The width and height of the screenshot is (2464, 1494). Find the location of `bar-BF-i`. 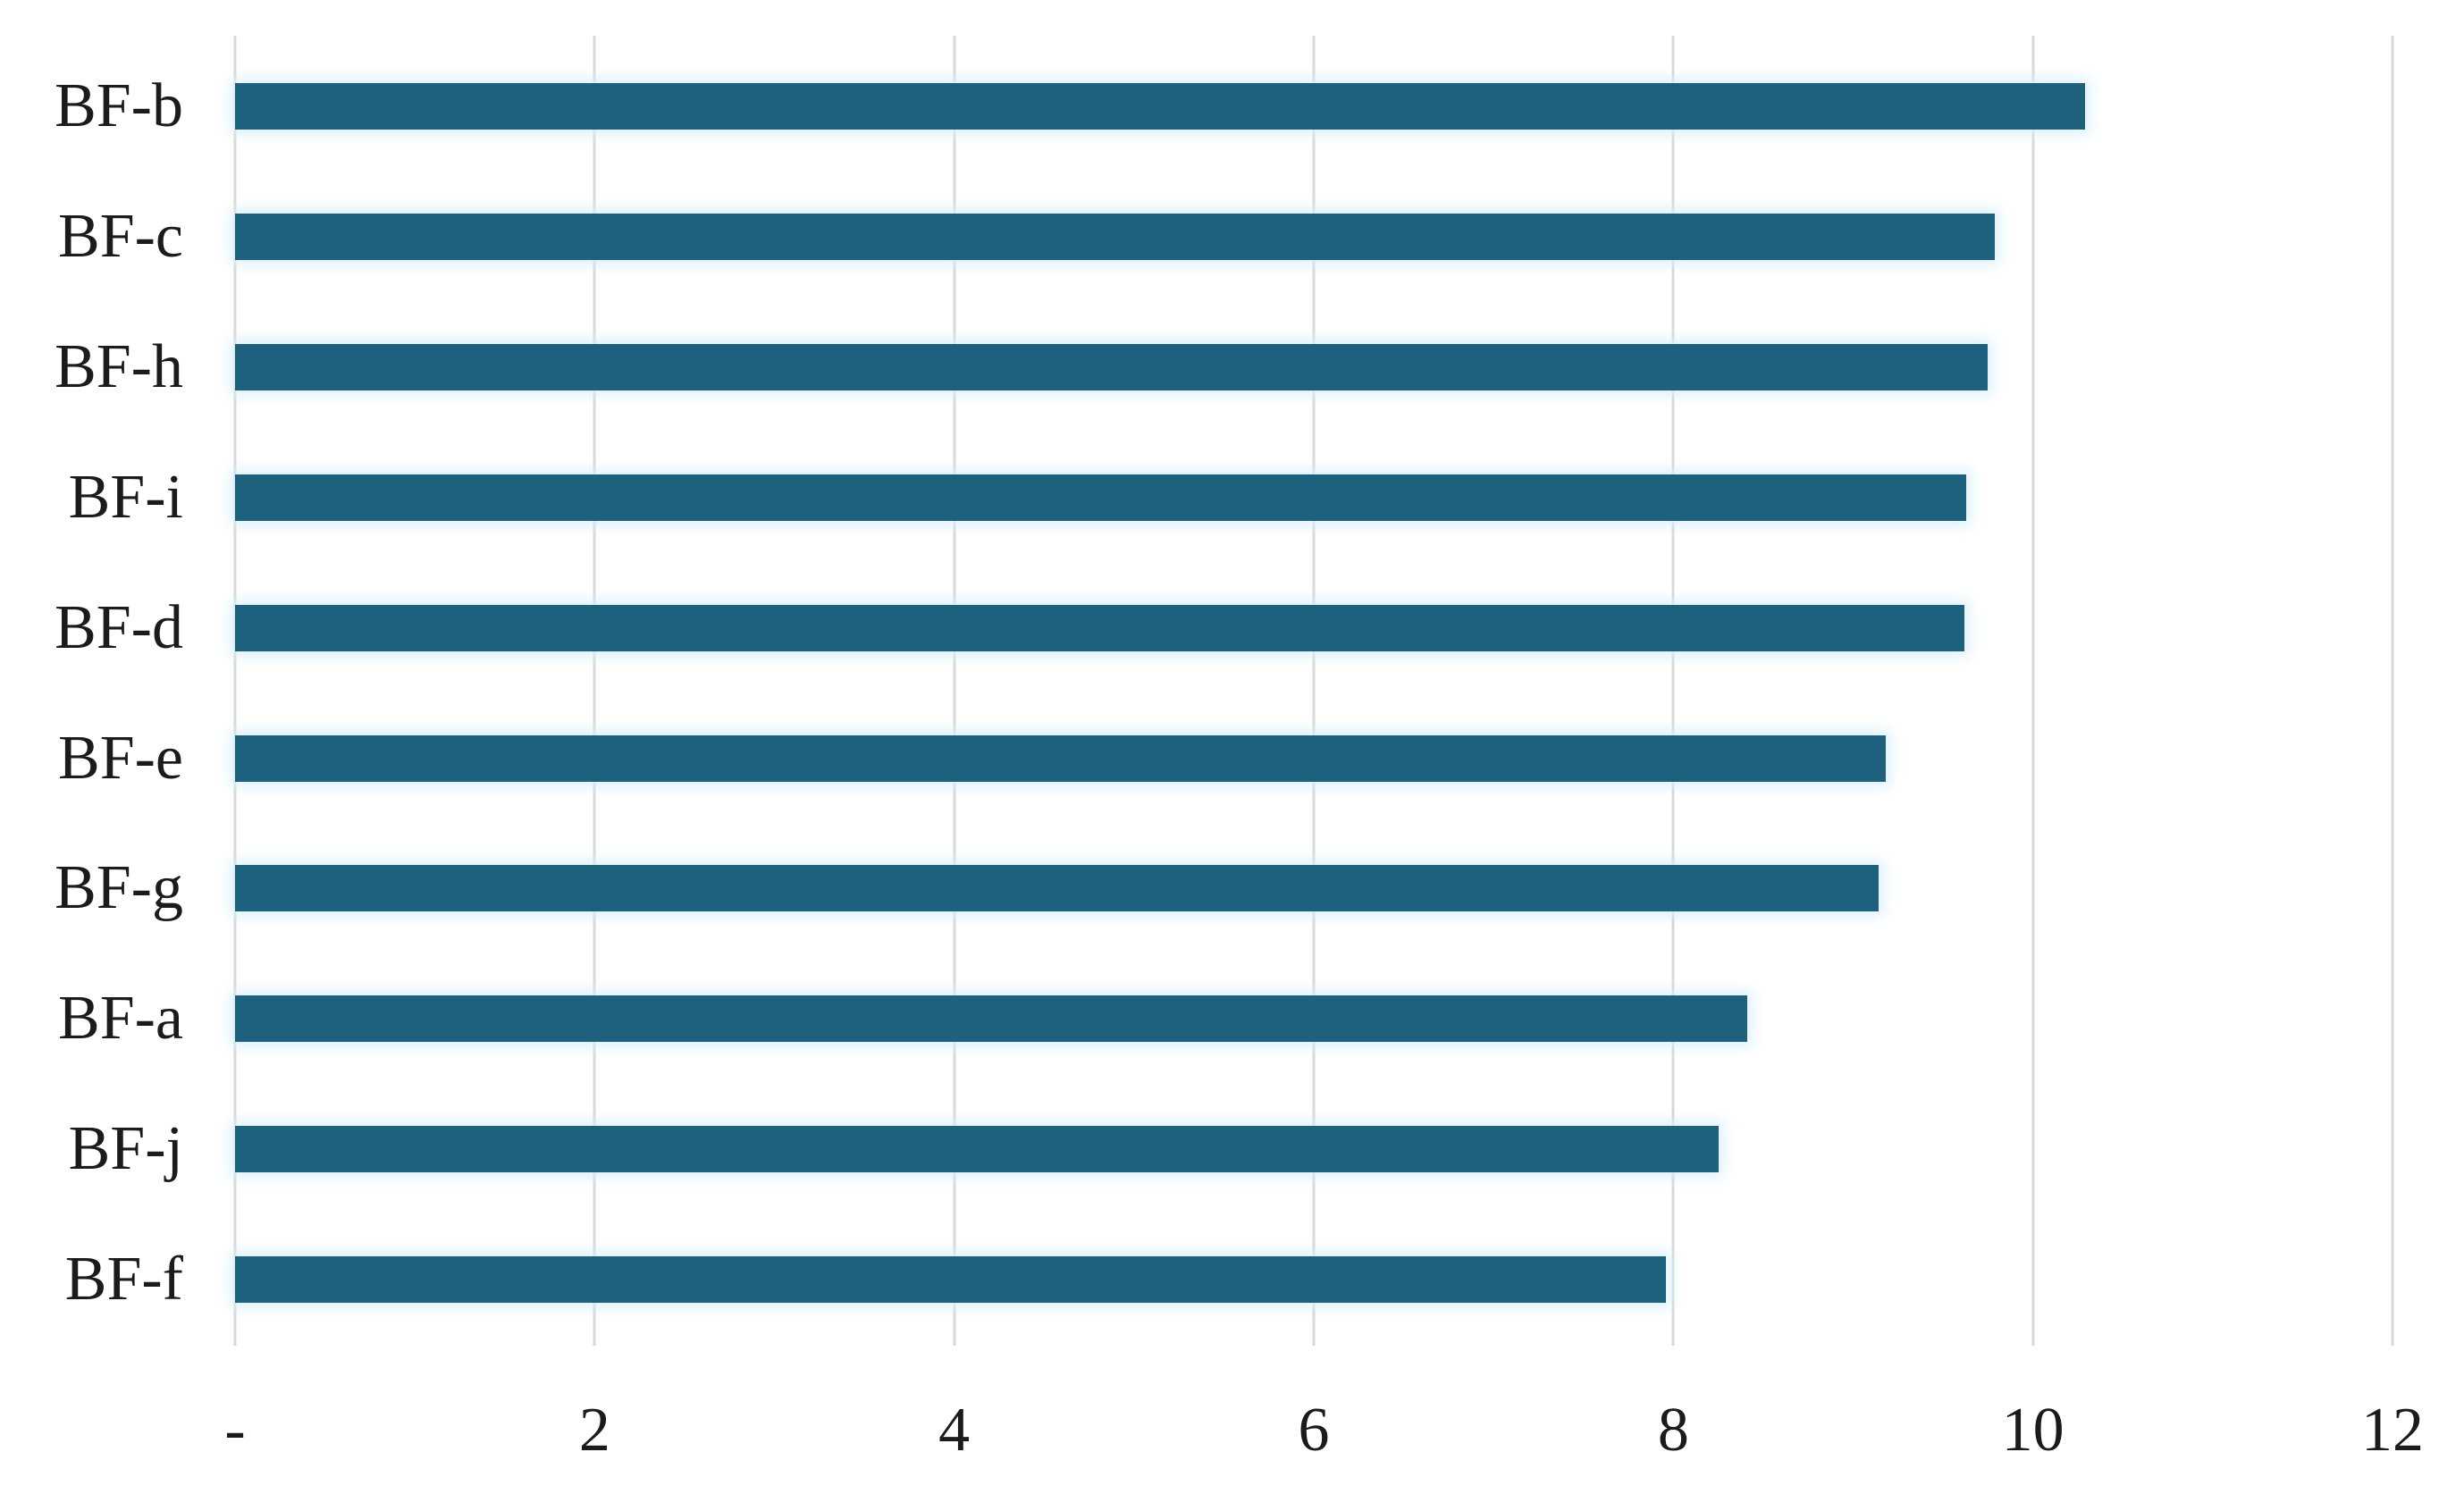

bar-BF-i is located at coordinates (1101, 497).